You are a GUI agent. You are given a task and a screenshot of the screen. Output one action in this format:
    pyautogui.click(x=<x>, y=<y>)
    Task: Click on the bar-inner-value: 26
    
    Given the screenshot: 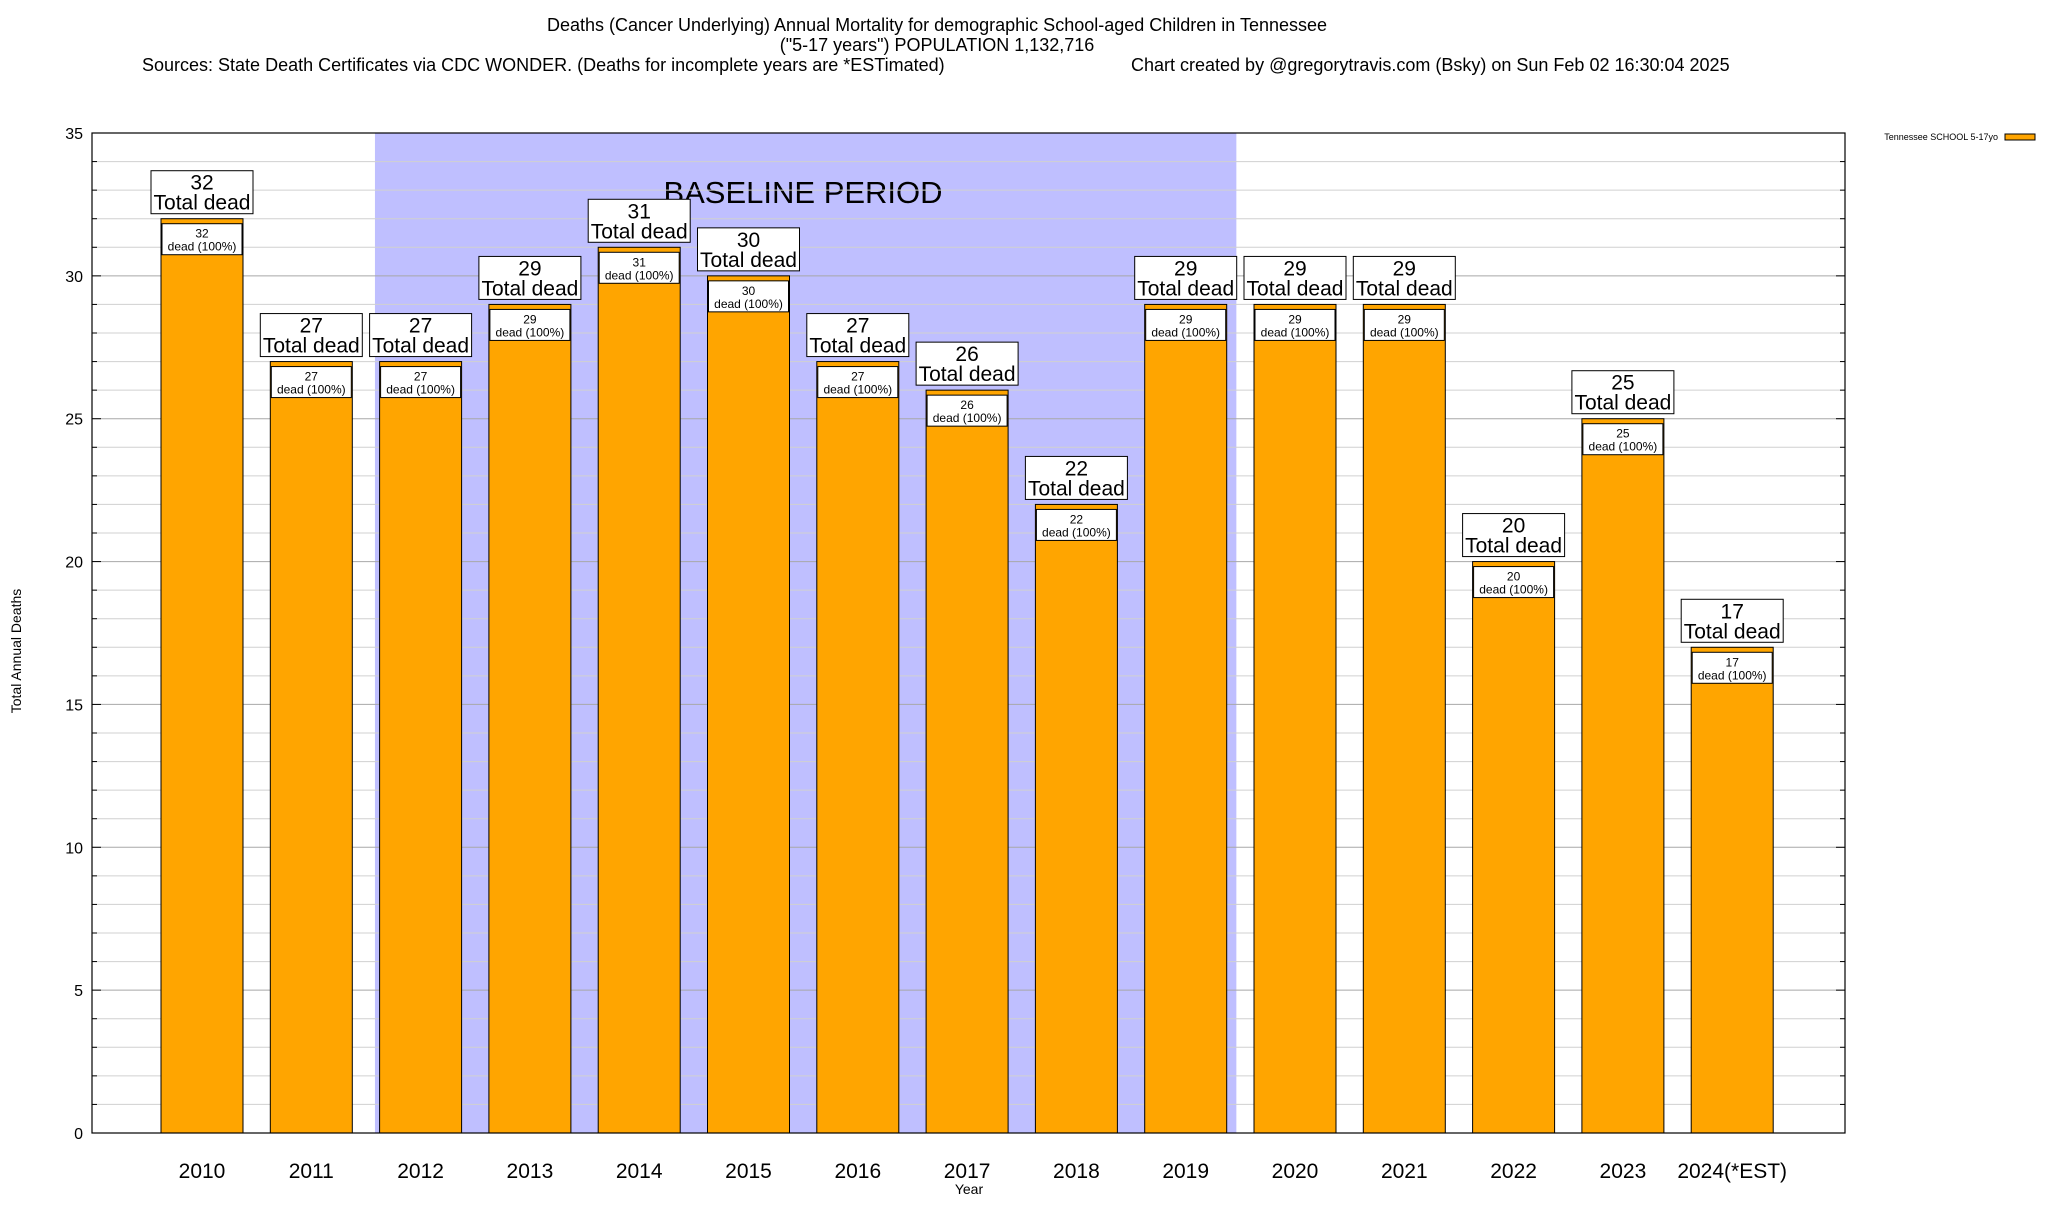 What is the action you would take?
    pyautogui.click(x=967, y=405)
    